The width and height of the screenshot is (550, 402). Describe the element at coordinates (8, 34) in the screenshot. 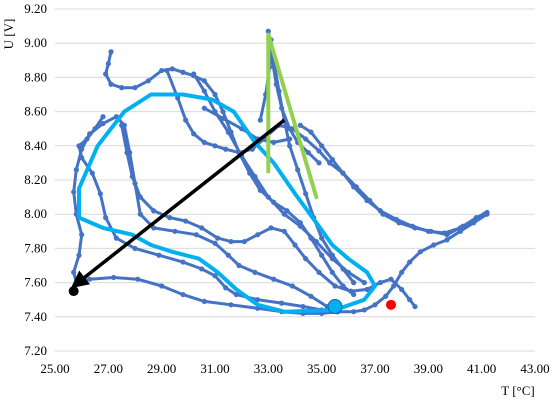

I see `y-axis-title: U [V]` at that location.